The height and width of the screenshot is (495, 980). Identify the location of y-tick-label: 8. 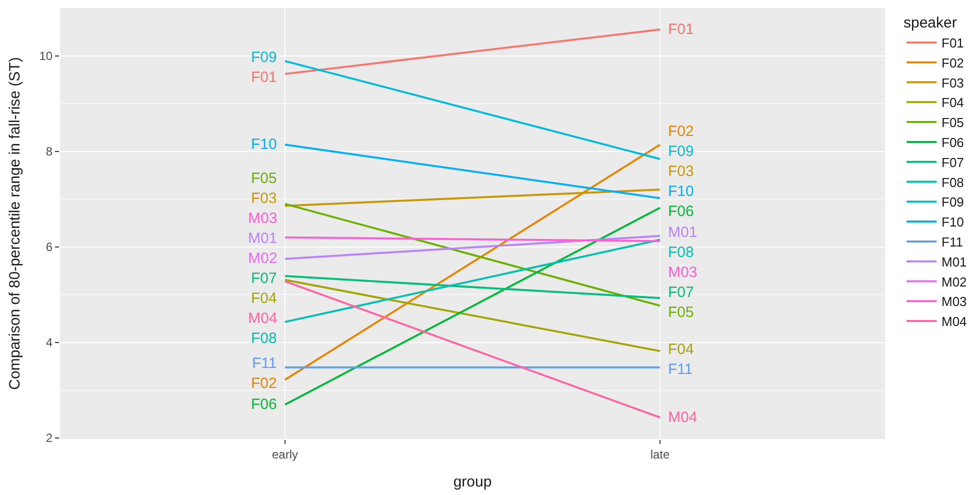
(49, 151).